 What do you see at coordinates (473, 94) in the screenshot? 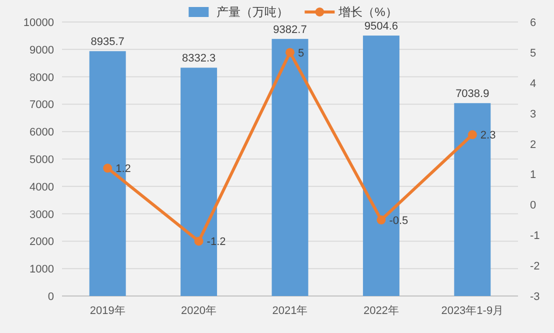
I see `data-label: 7038.9` at bounding box center [473, 94].